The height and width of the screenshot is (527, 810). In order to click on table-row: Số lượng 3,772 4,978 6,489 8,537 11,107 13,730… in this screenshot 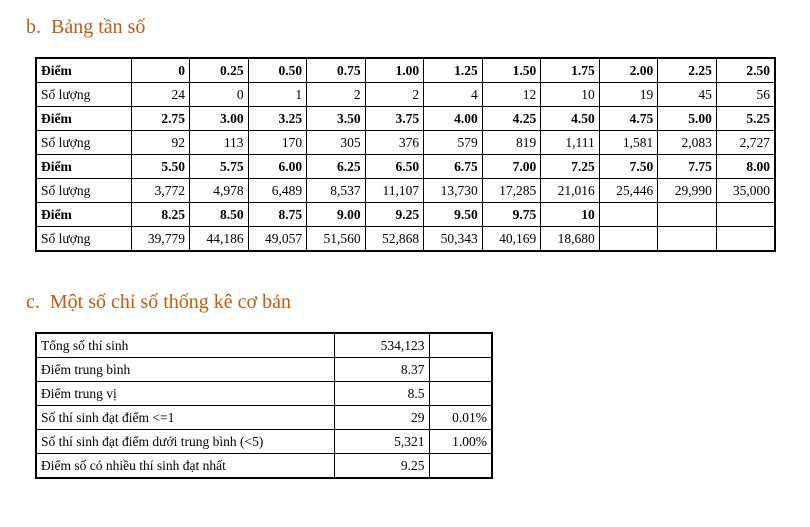, I will do `click(405, 190)`.